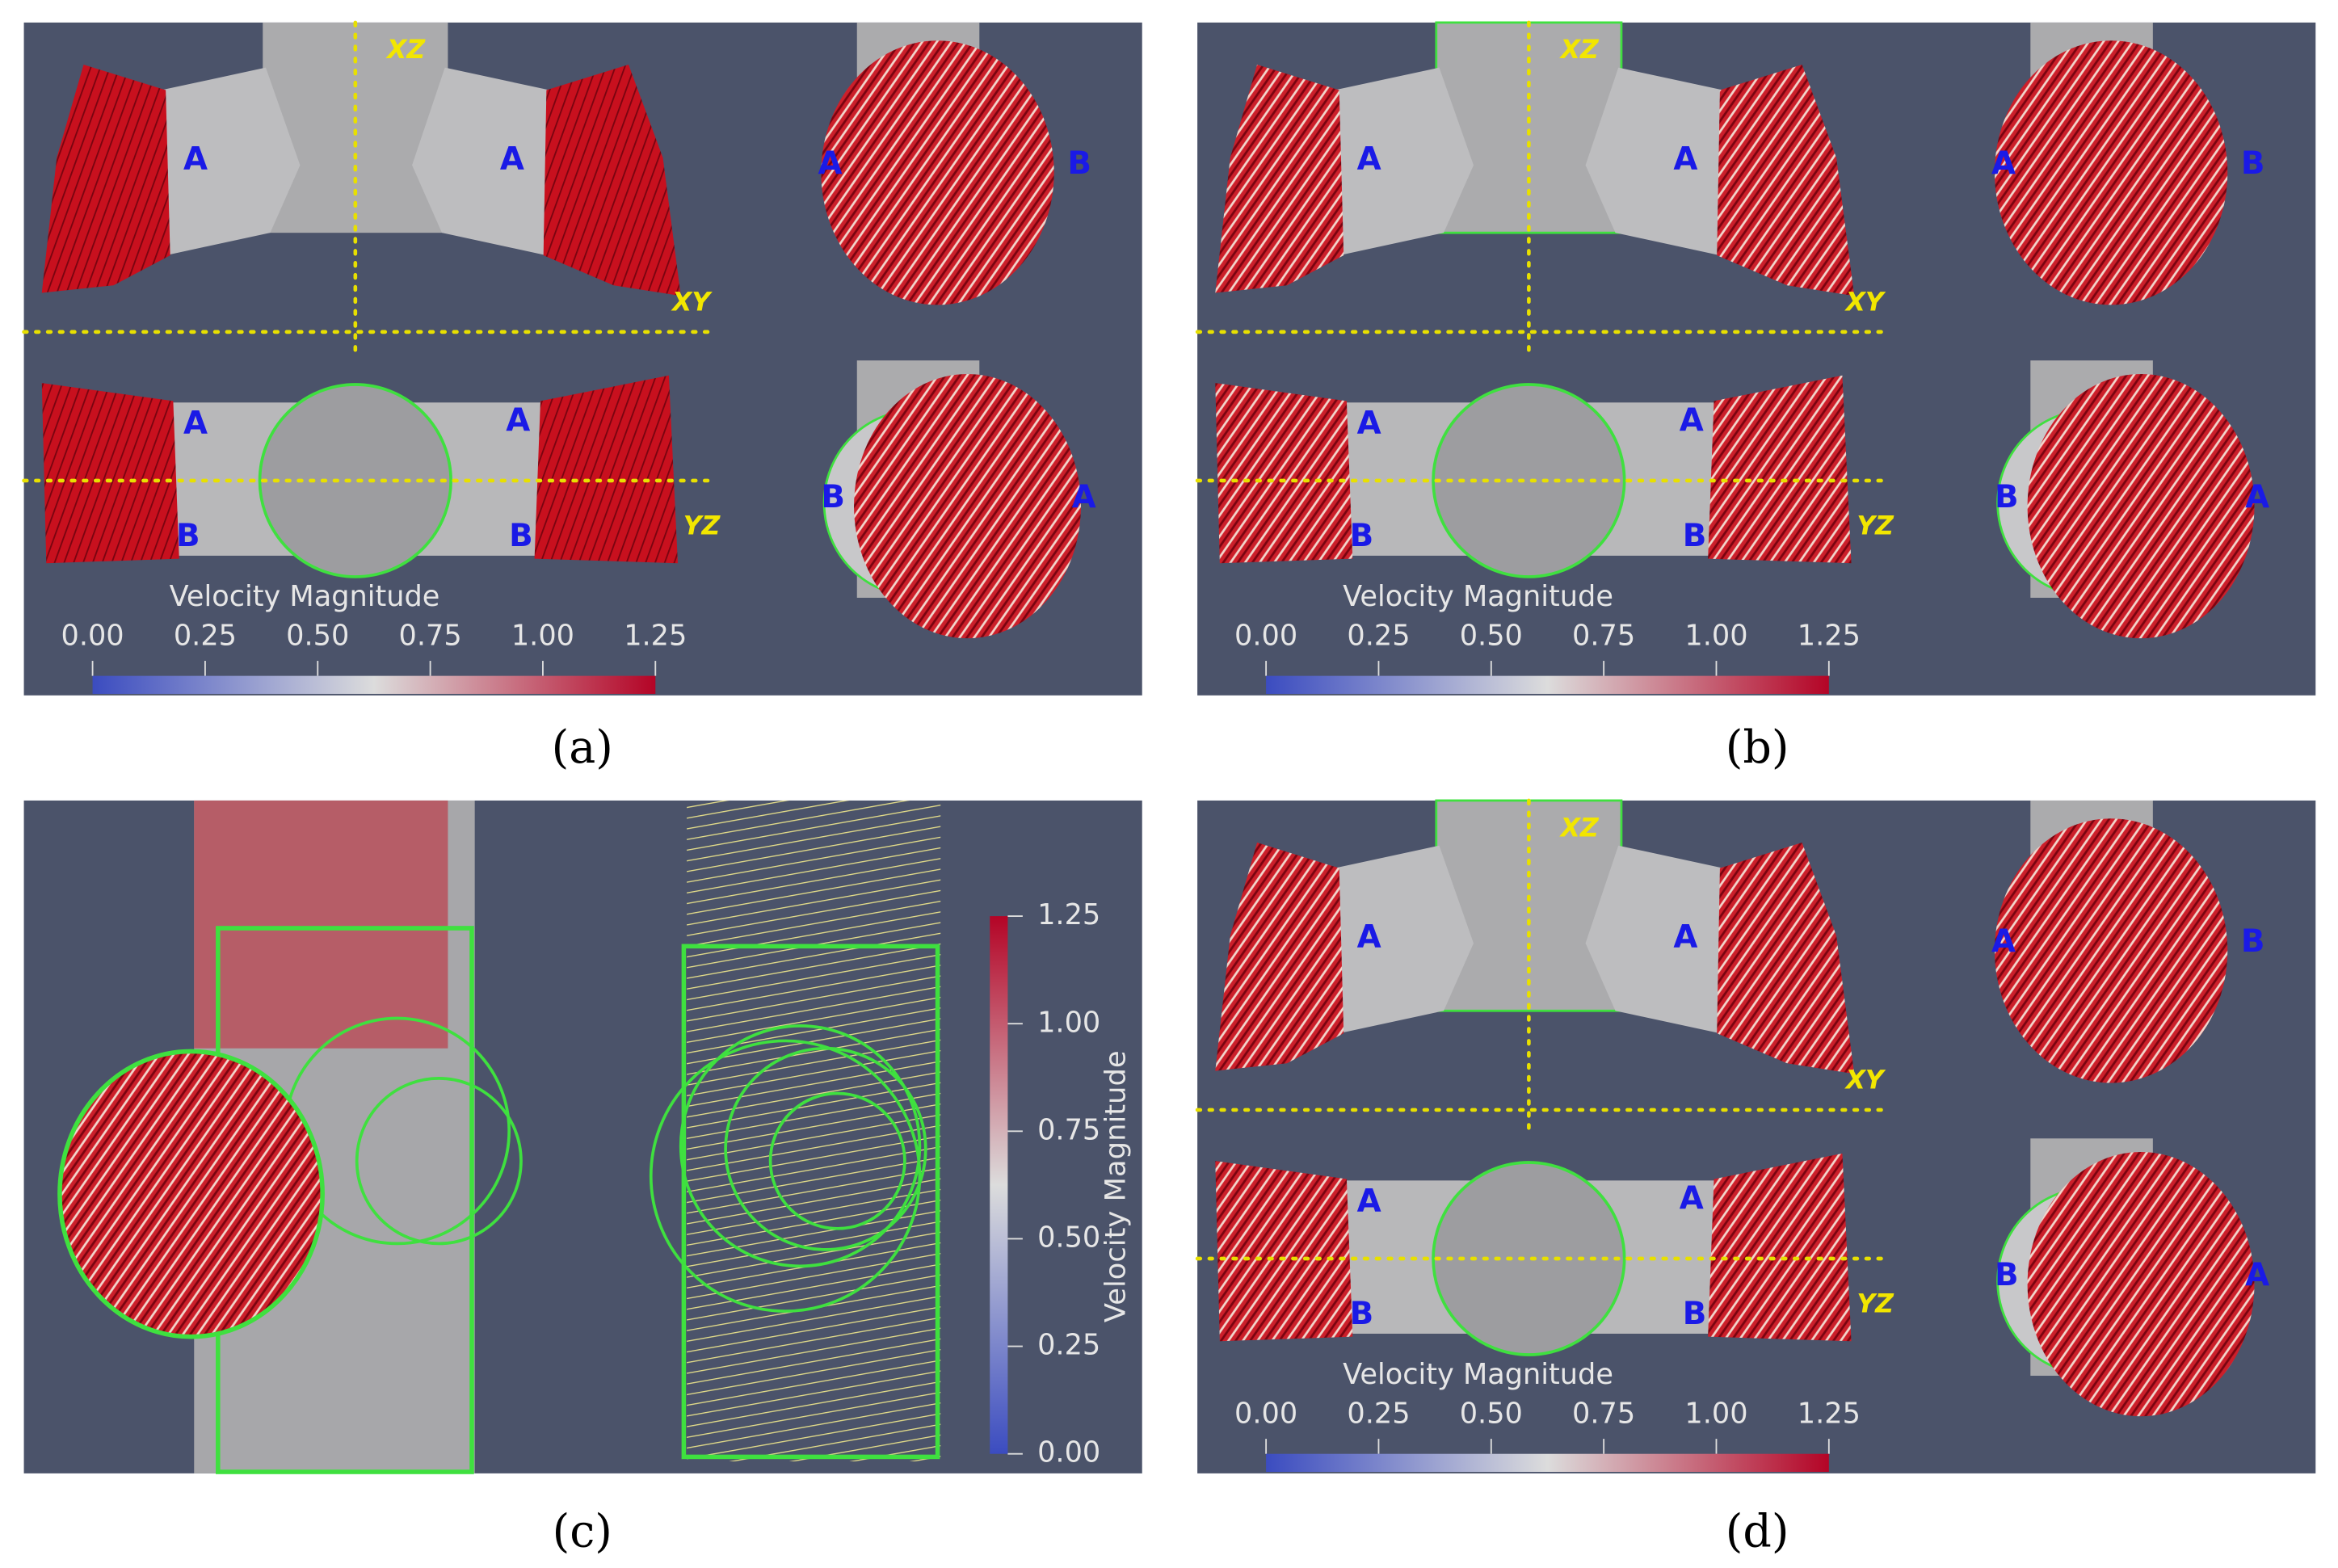 The image size is (2338, 1568). I want to click on streamlines, so click(814, 1130).